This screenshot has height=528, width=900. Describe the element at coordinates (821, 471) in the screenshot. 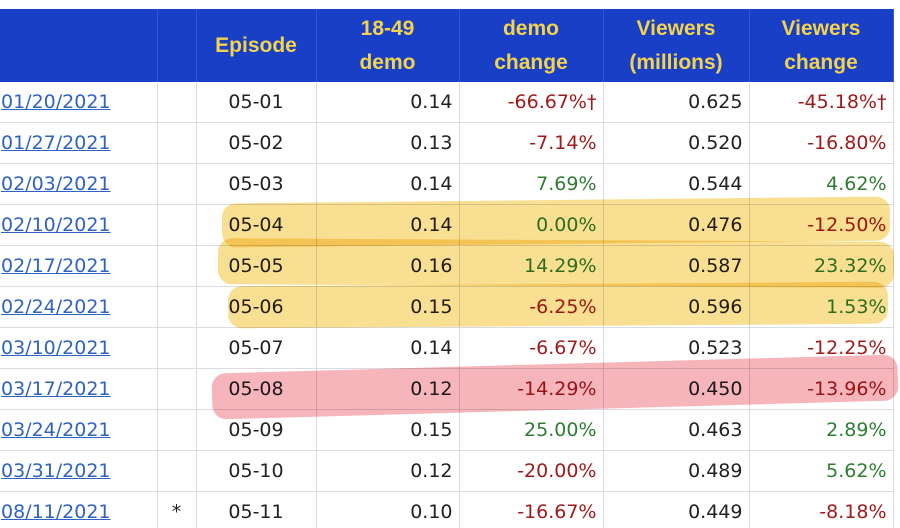

I see `cell-viewers-change: 5.62%` at that location.